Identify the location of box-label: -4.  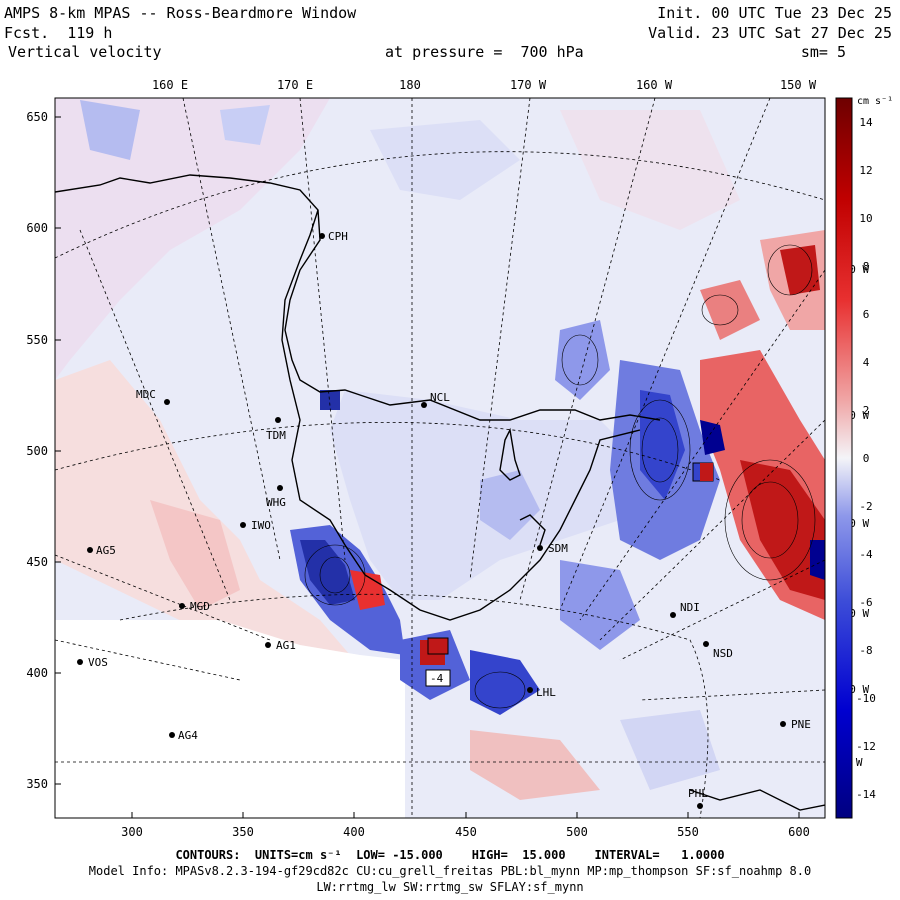
(437, 678).